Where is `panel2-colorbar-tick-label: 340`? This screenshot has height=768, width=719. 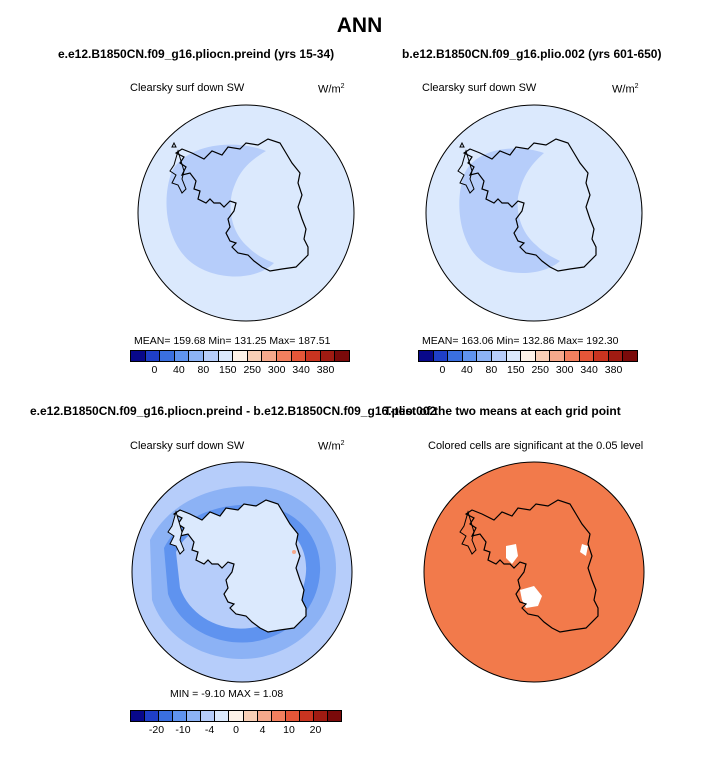
panel2-colorbar-tick-label: 340 is located at coordinates (589, 370).